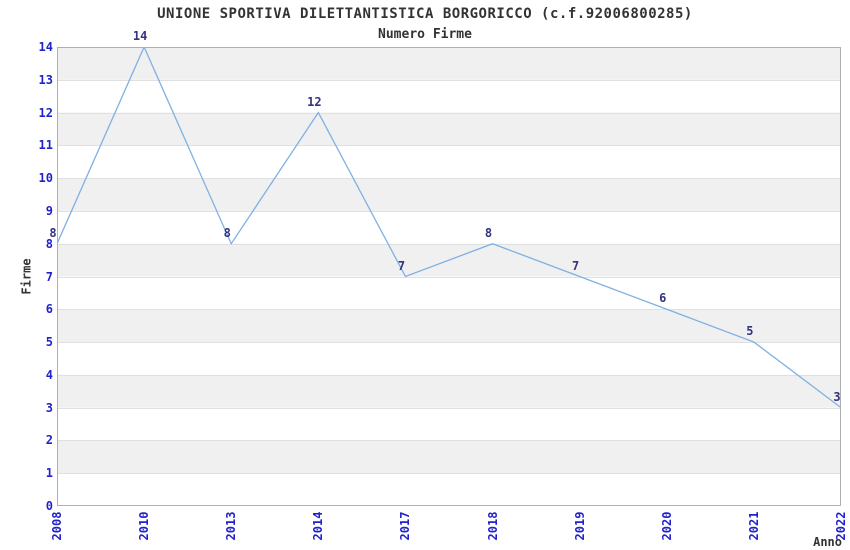 The height and width of the screenshot is (550, 850). What do you see at coordinates (57, 526) in the screenshot?
I see `x-tick-label: 2008` at bounding box center [57, 526].